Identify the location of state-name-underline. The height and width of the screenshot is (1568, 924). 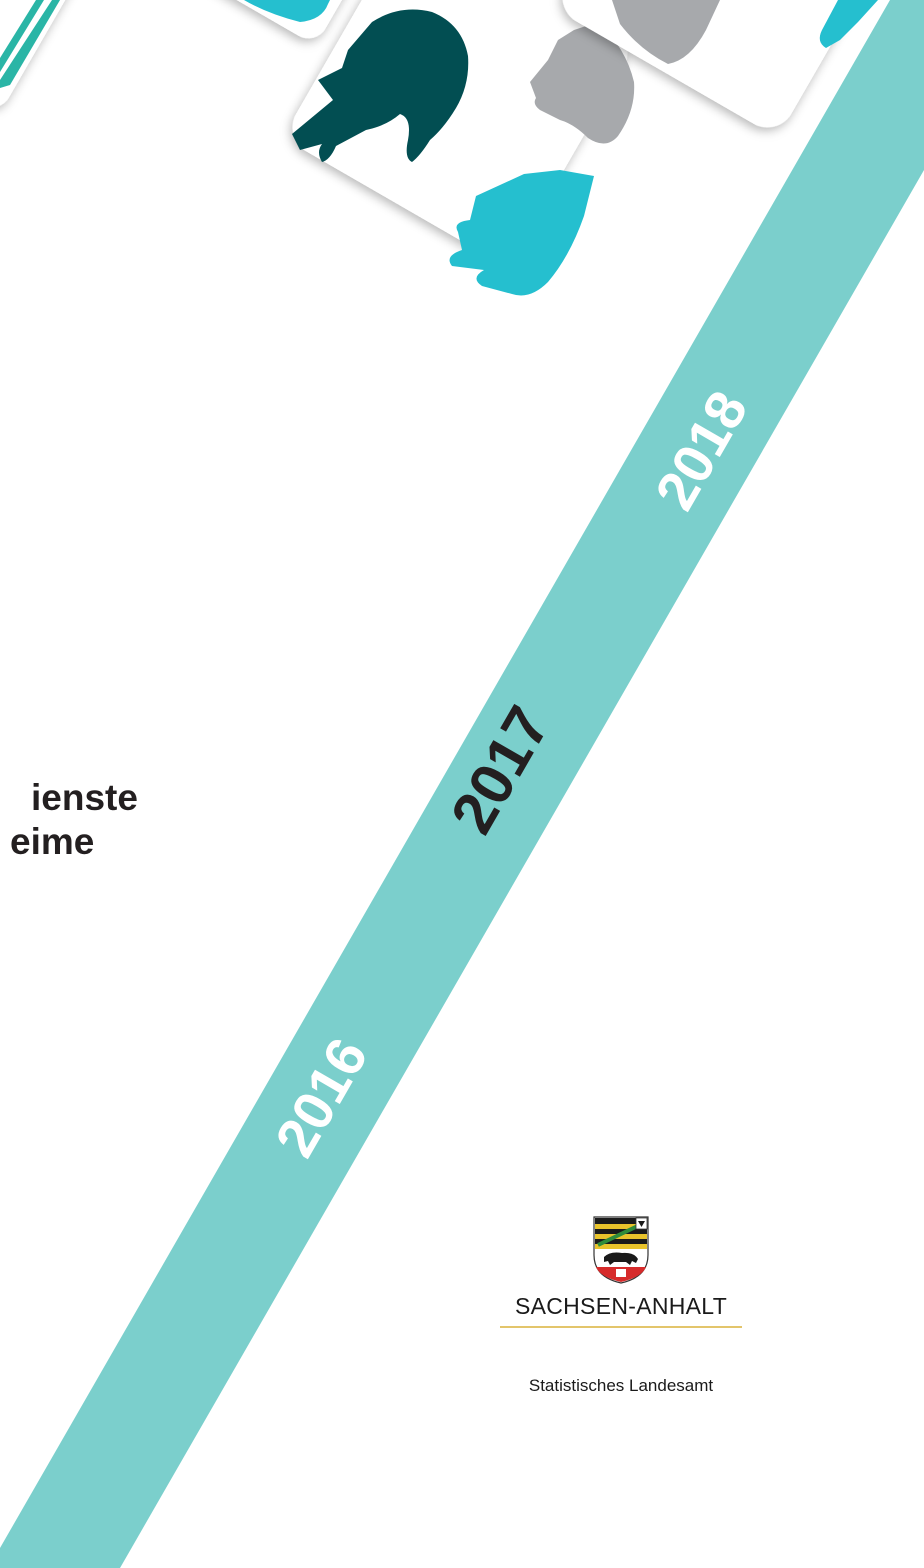
(621, 1327).